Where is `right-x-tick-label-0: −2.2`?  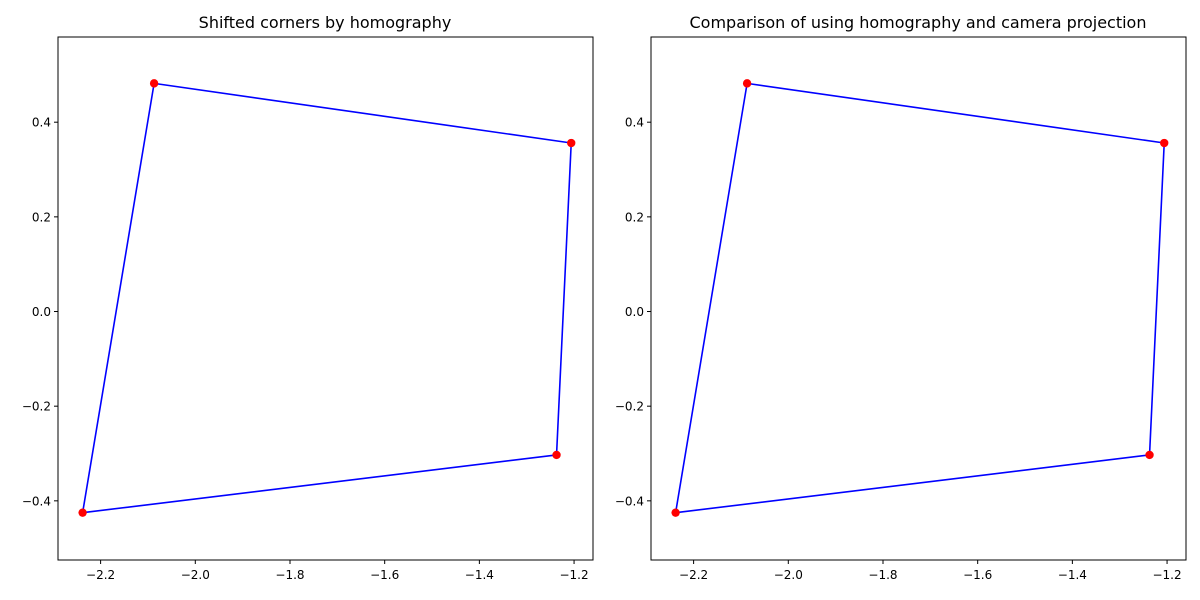
right-x-tick-label-0: −2.2 is located at coordinates (693, 575).